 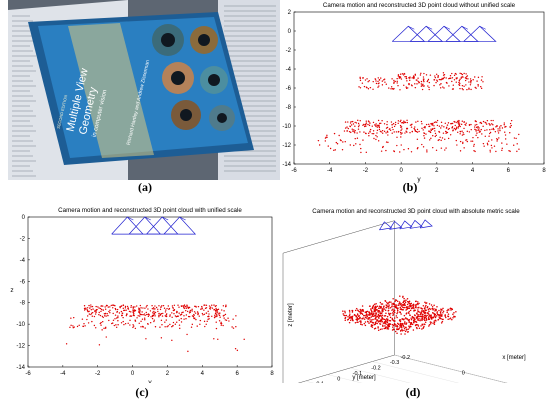 What do you see at coordinates (429, 27) in the screenshot?
I see `camera-frustum-edge` at bounding box center [429, 27].